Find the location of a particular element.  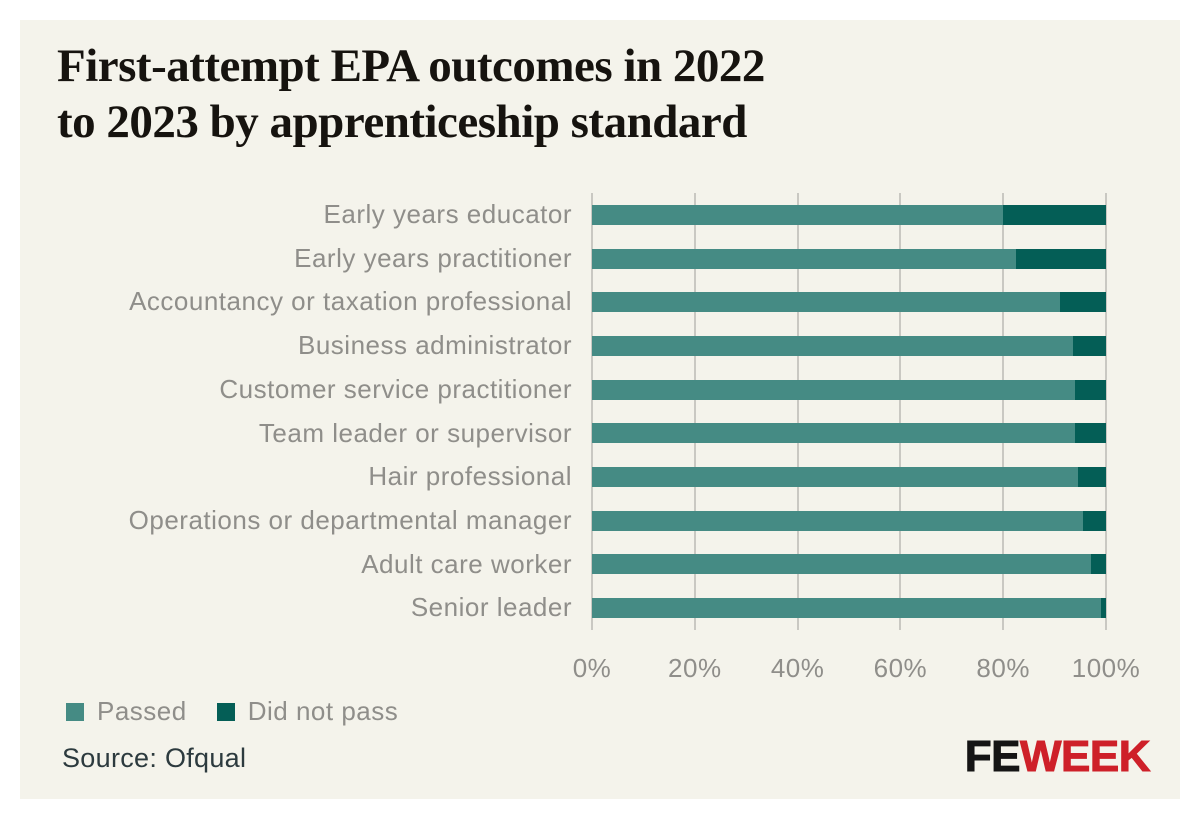

x-tick-label: 20% is located at coordinates (695, 668).